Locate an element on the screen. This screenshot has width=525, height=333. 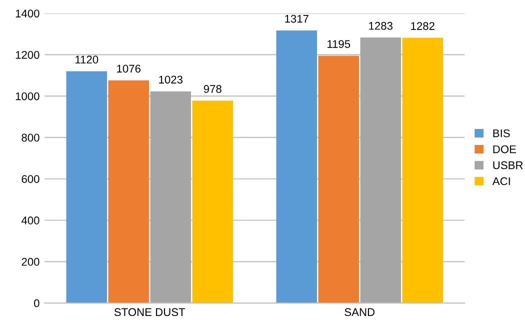
legend-label: USBR is located at coordinates (508, 165).